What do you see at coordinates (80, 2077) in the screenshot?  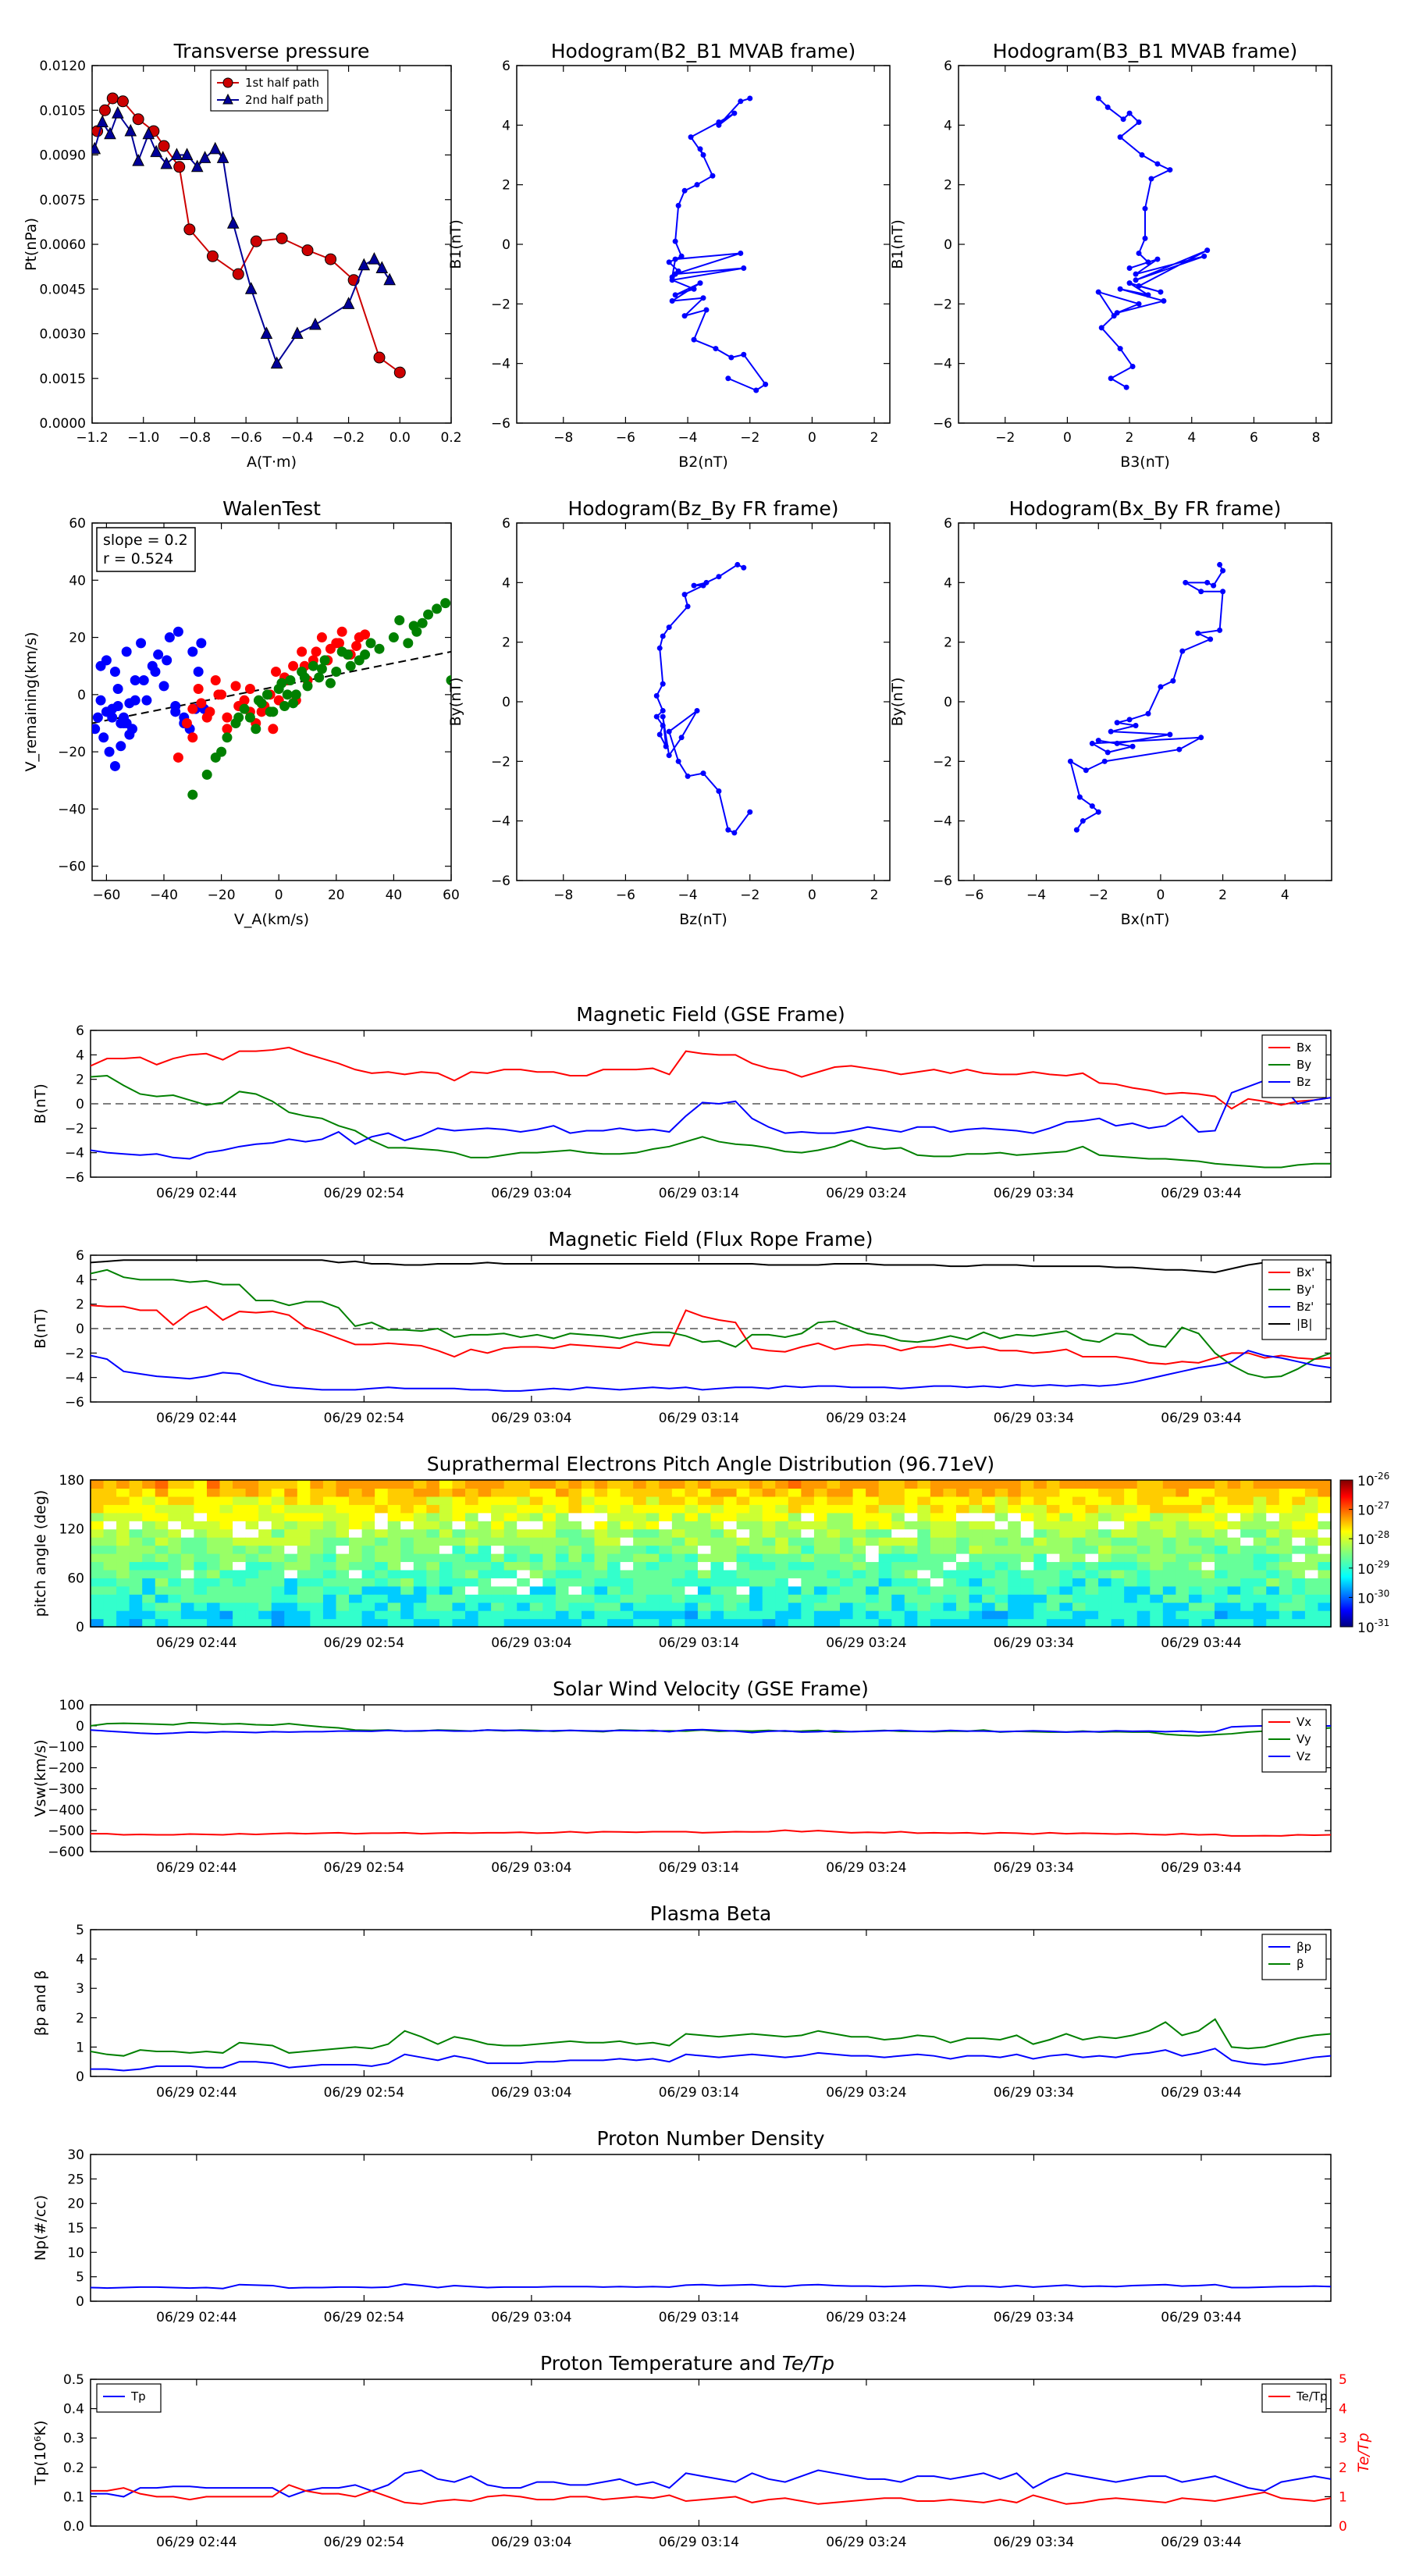 I see `y-tick-label: 0` at bounding box center [80, 2077].